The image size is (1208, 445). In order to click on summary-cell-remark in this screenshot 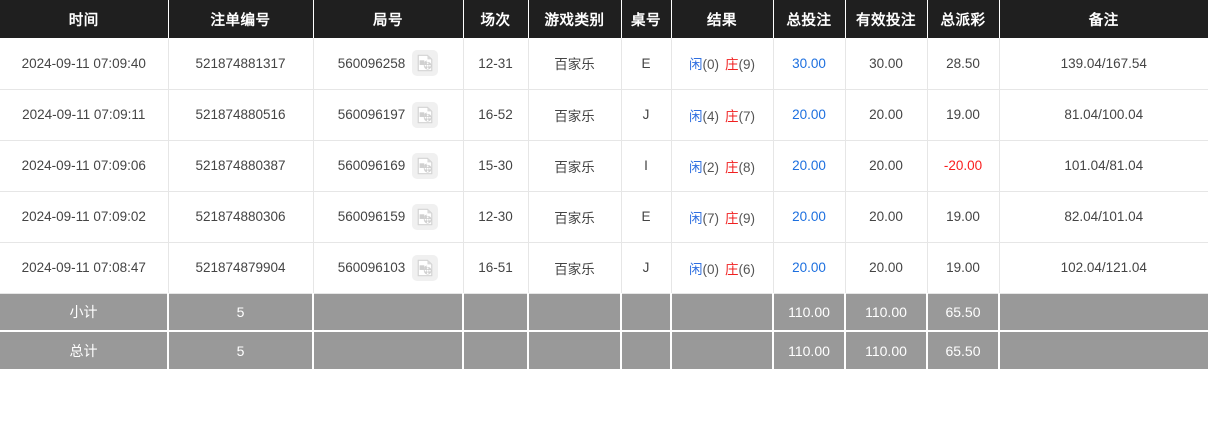, I will do `click(1103, 312)`.